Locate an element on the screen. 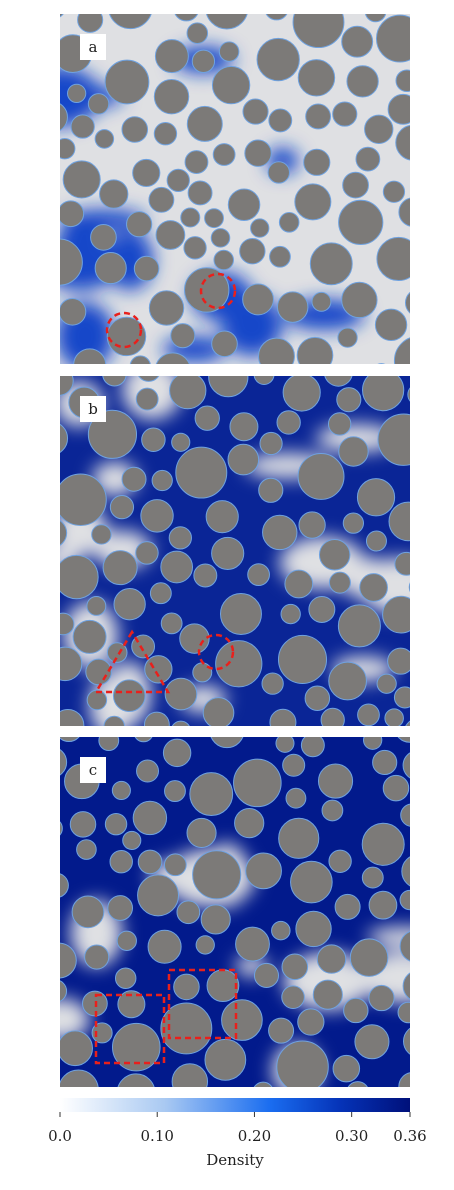  panel-label: b is located at coordinates (93, 409).